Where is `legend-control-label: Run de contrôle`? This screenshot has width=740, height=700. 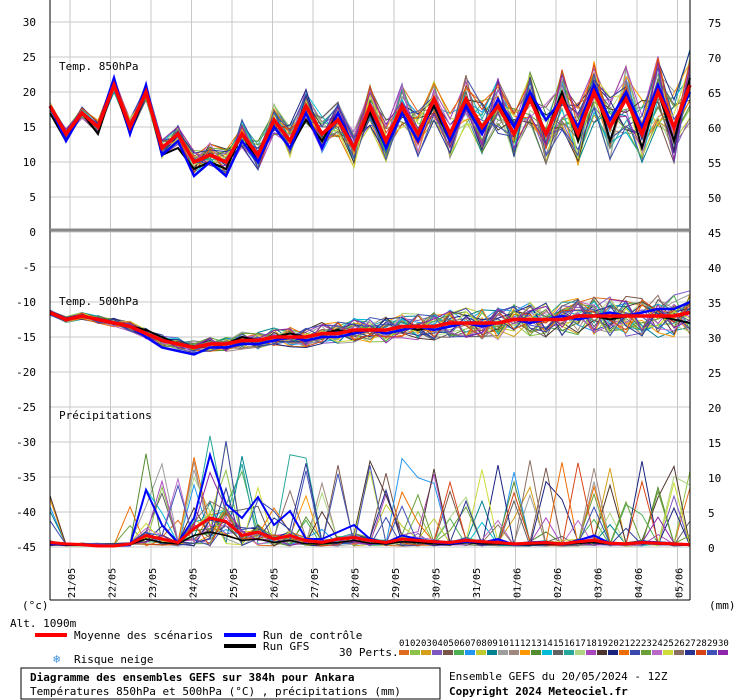 legend-control-label: Run de contrôle is located at coordinates (312, 635).